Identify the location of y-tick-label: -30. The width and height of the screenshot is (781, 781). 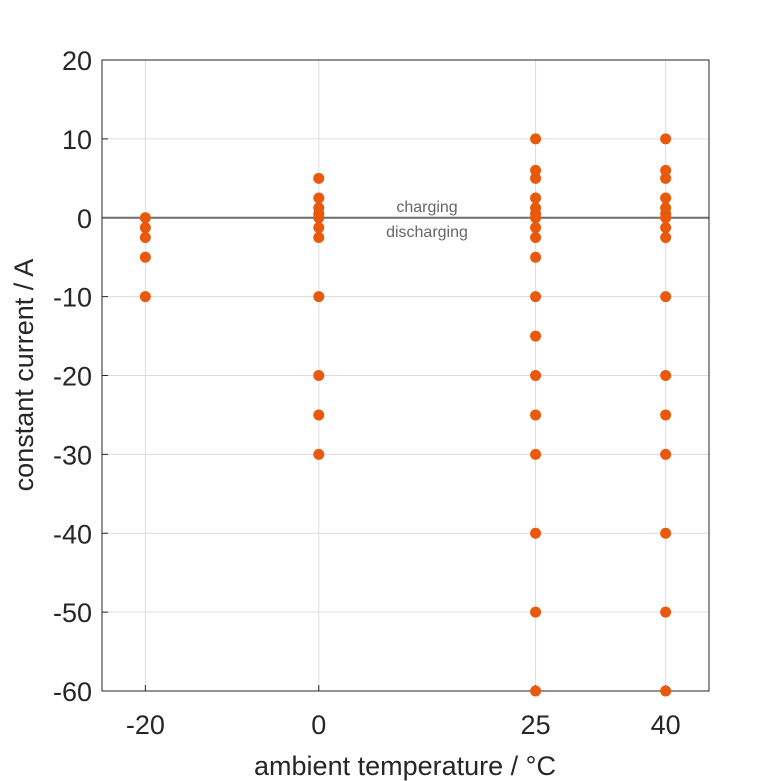
(72, 455).